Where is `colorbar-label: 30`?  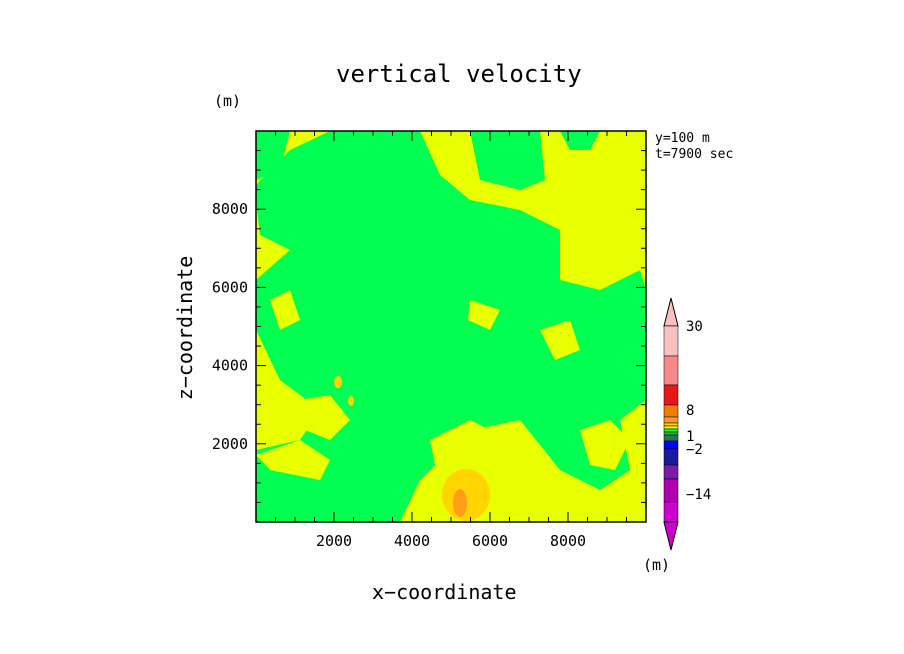 colorbar-label: 30 is located at coordinates (694, 327).